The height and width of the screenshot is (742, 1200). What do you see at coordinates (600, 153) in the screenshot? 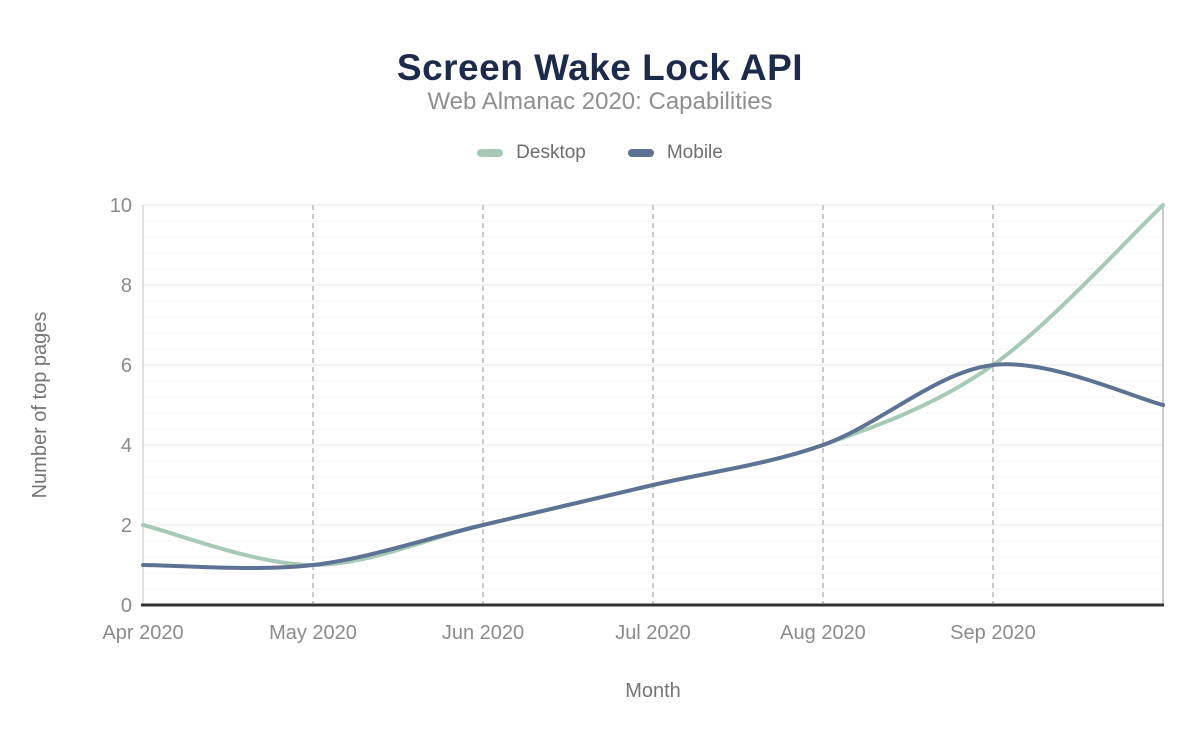
I see `legend: Desktop Mobile` at bounding box center [600, 153].